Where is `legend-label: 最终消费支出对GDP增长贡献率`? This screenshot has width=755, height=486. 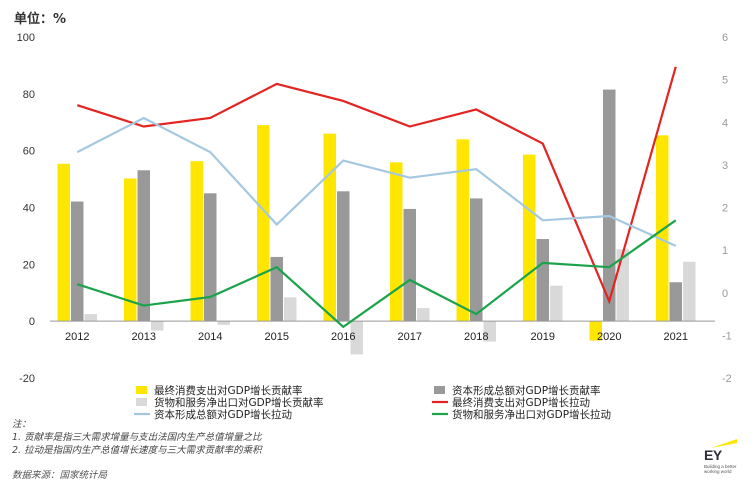
legend-label: 最终消费支出对GDP增长贡献率 is located at coordinates (228, 390).